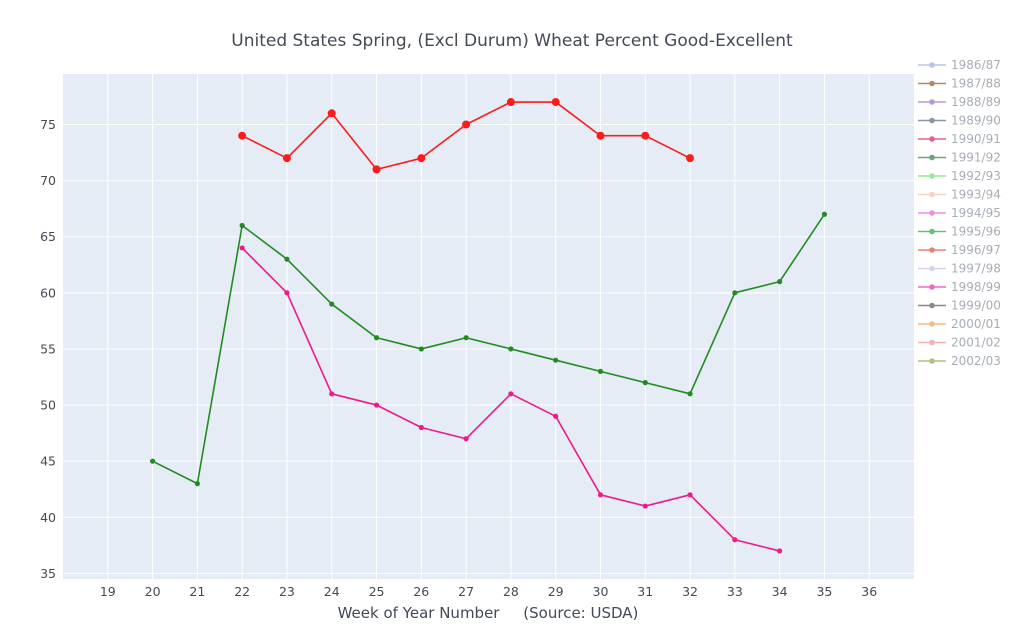 The height and width of the screenshot is (641, 1024). Describe the element at coordinates (332, 591) in the screenshot. I see `x-tick-label: 24` at that location.